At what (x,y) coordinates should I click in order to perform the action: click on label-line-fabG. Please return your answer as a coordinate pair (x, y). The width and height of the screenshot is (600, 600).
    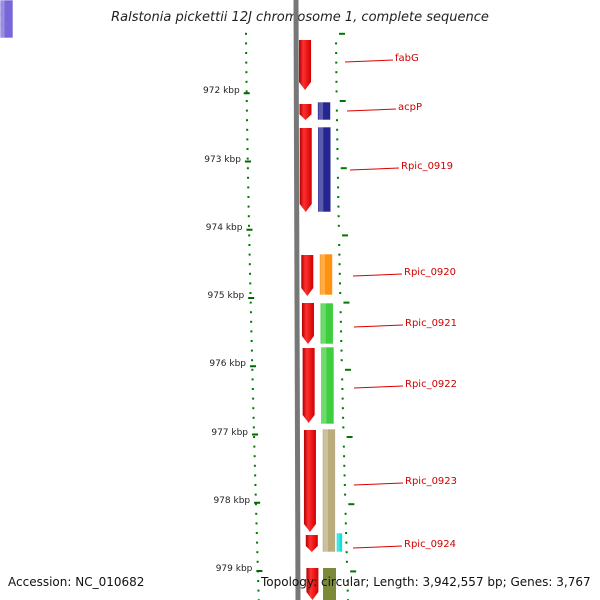
    Looking at the image, I should click on (369, 61).